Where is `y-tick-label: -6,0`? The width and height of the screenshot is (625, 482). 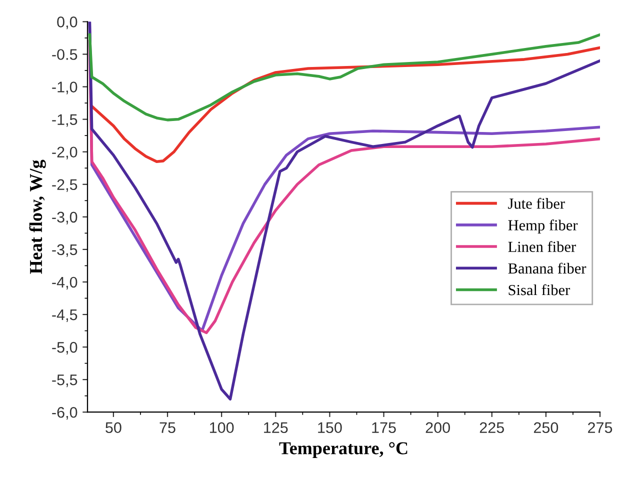 y-tick-label: -6,0 is located at coordinates (65, 413).